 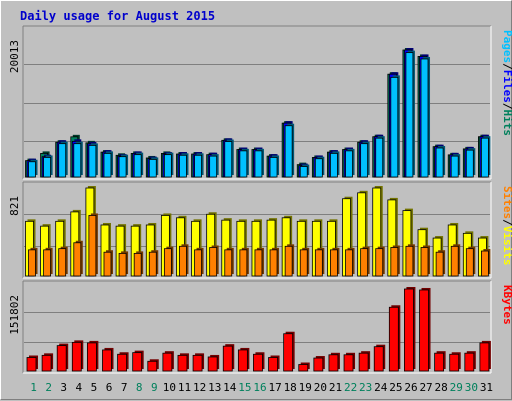 What do you see at coordinates (305, 387) in the screenshot?
I see `x-label-day-19: 19` at bounding box center [305, 387].